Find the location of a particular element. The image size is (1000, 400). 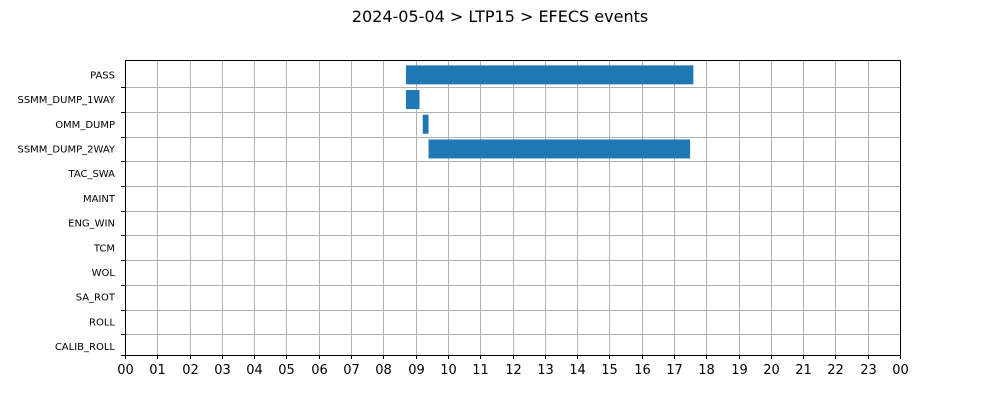

x-tick-label: 11 is located at coordinates (480, 370).